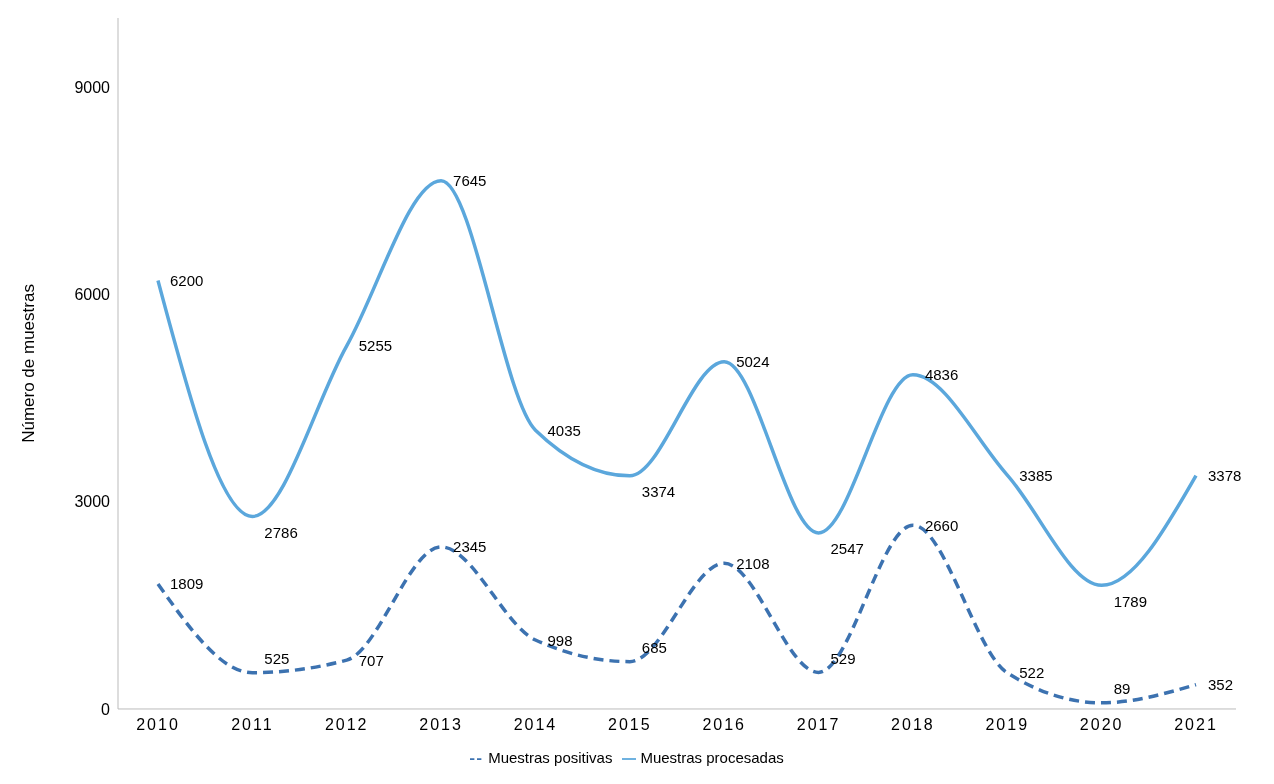 This screenshot has height=784, width=1274. Describe the element at coordinates (550, 757) in the screenshot. I see `legend-label: Muestras positivas` at that location.